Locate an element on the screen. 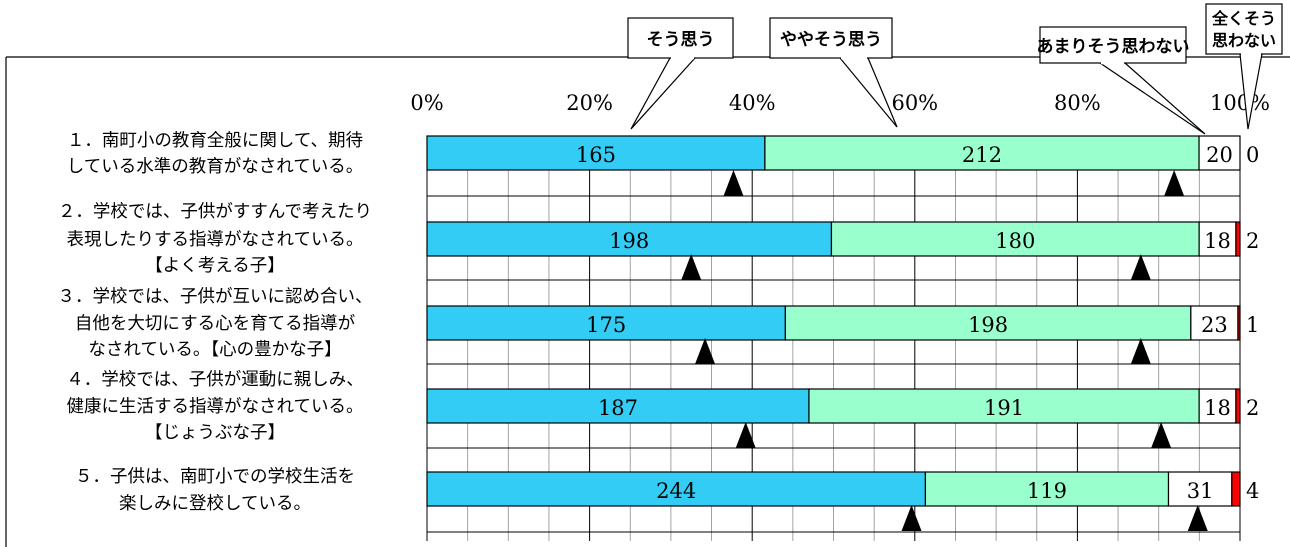 The width and height of the screenshot is (1290, 547). data-label-2-3: 18 is located at coordinates (1217, 241).